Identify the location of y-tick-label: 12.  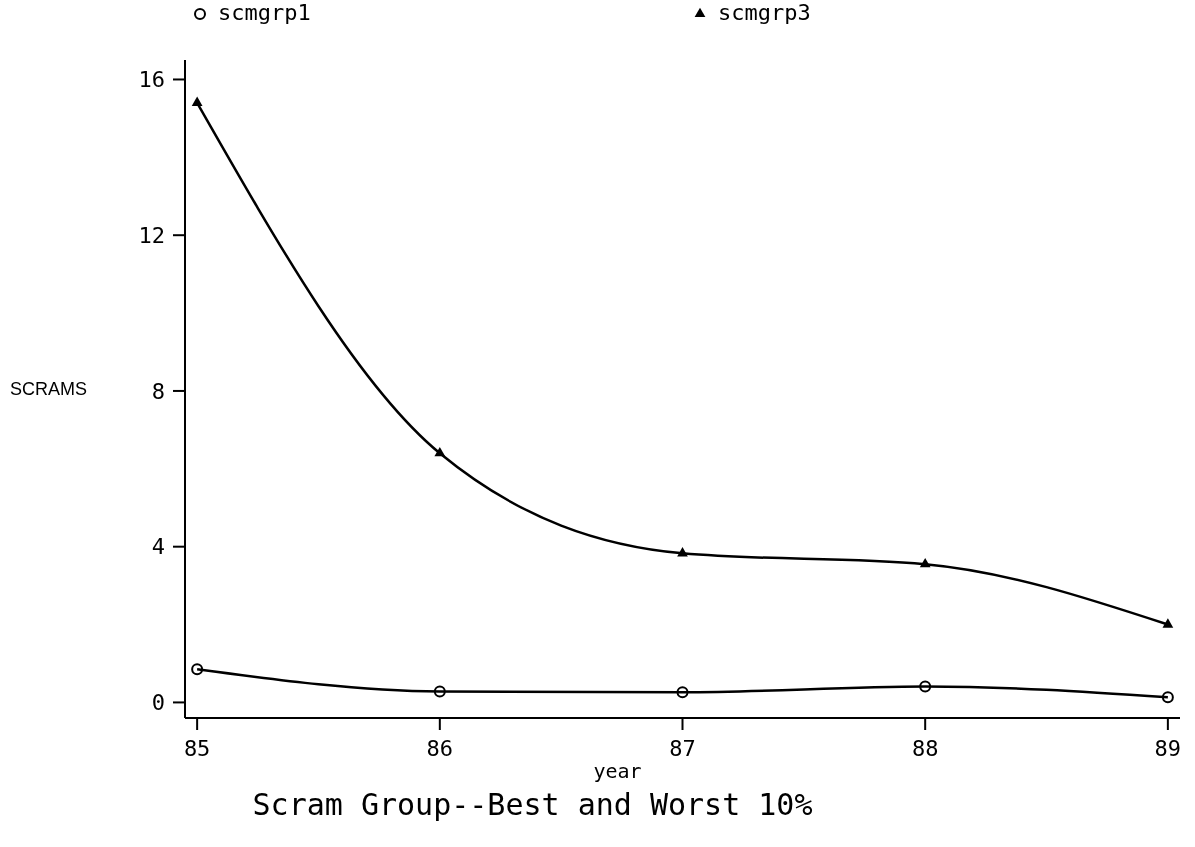
(151, 235).